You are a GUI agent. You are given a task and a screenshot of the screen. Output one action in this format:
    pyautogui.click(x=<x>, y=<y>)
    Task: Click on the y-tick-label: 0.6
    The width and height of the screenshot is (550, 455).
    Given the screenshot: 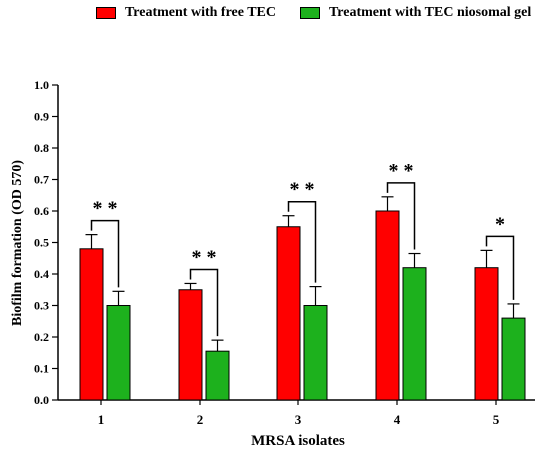 What is the action you would take?
    pyautogui.click(x=41, y=211)
    